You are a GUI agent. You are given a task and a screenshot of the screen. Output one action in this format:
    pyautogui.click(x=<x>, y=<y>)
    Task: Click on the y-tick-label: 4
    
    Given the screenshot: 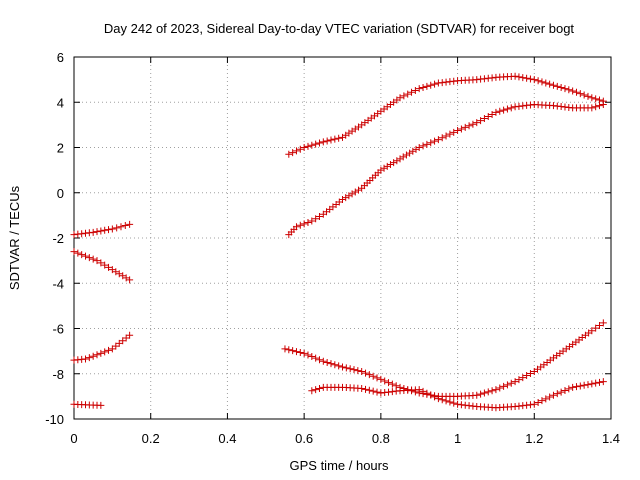 What is the action you would take?
    pyautogui.click(x=60, y=102)
    